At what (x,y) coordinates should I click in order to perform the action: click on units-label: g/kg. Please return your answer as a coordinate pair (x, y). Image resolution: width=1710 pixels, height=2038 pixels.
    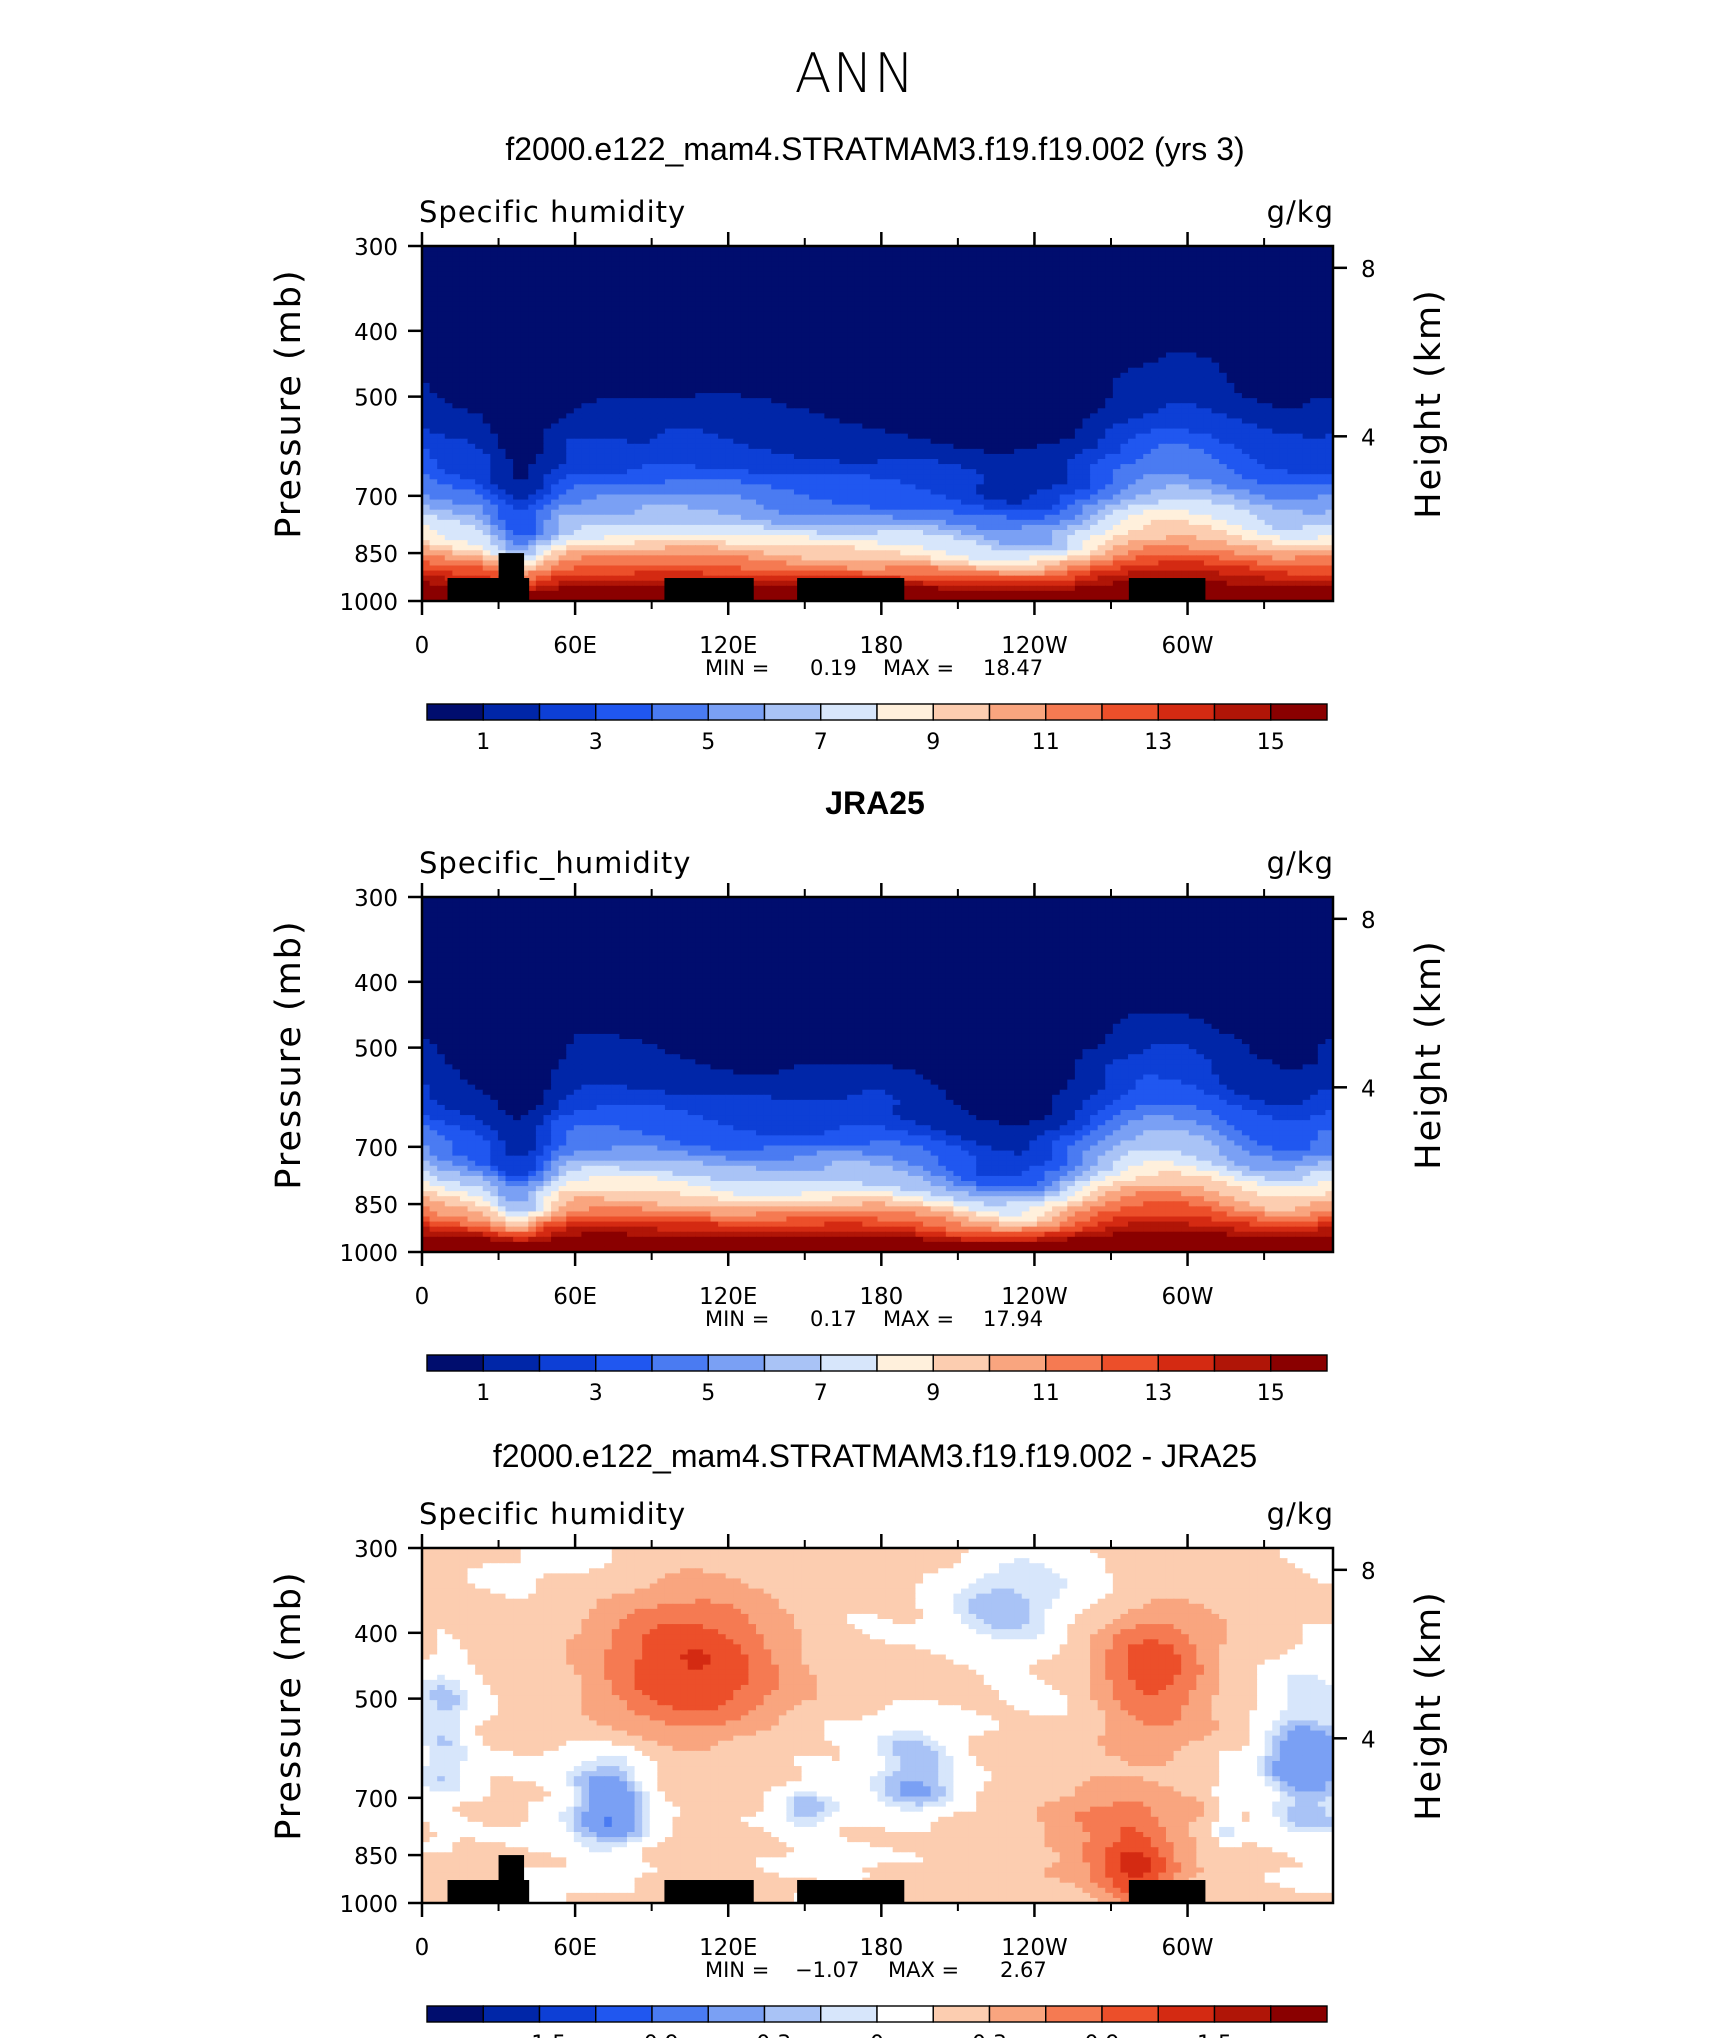
    Looking at the image, I should click on (1300, 863).